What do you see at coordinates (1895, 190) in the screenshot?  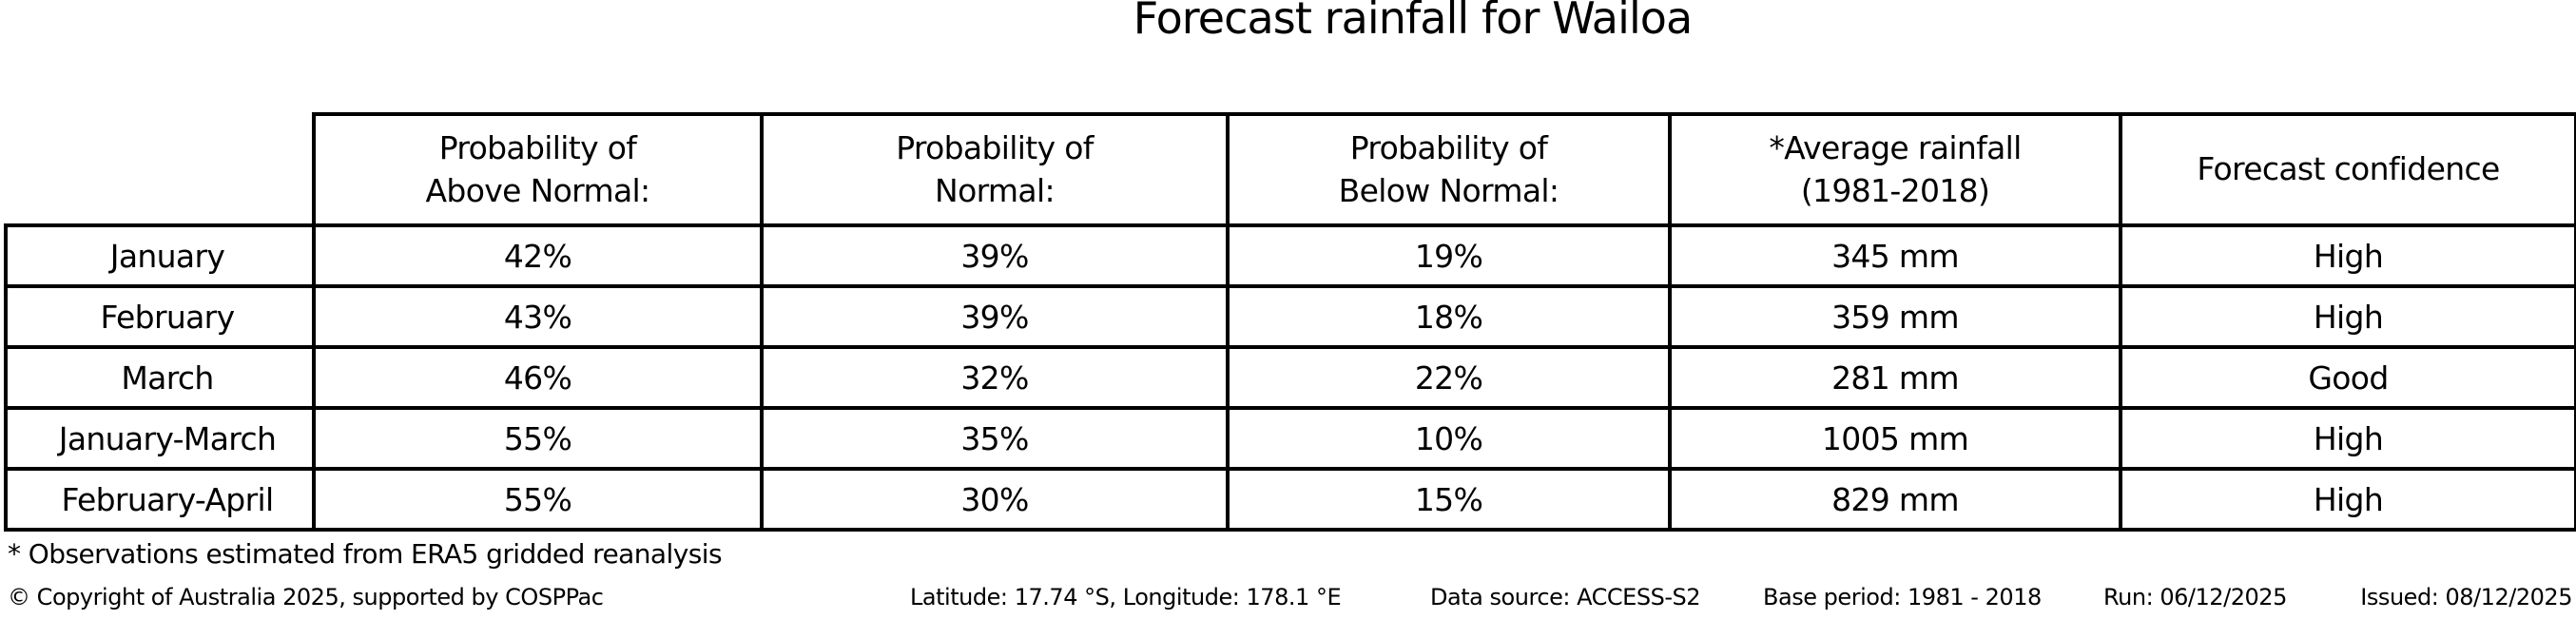 I see `header-line: (1981-2018)` at bounding box center [1895, 190].